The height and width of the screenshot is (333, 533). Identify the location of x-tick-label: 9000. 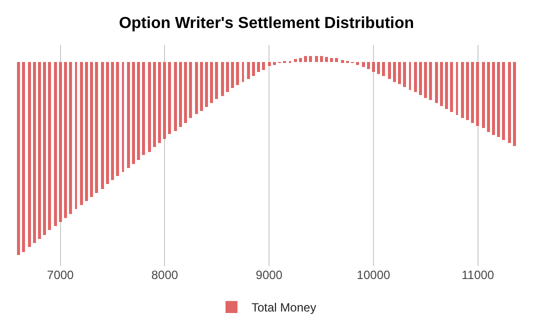
(269, 275).